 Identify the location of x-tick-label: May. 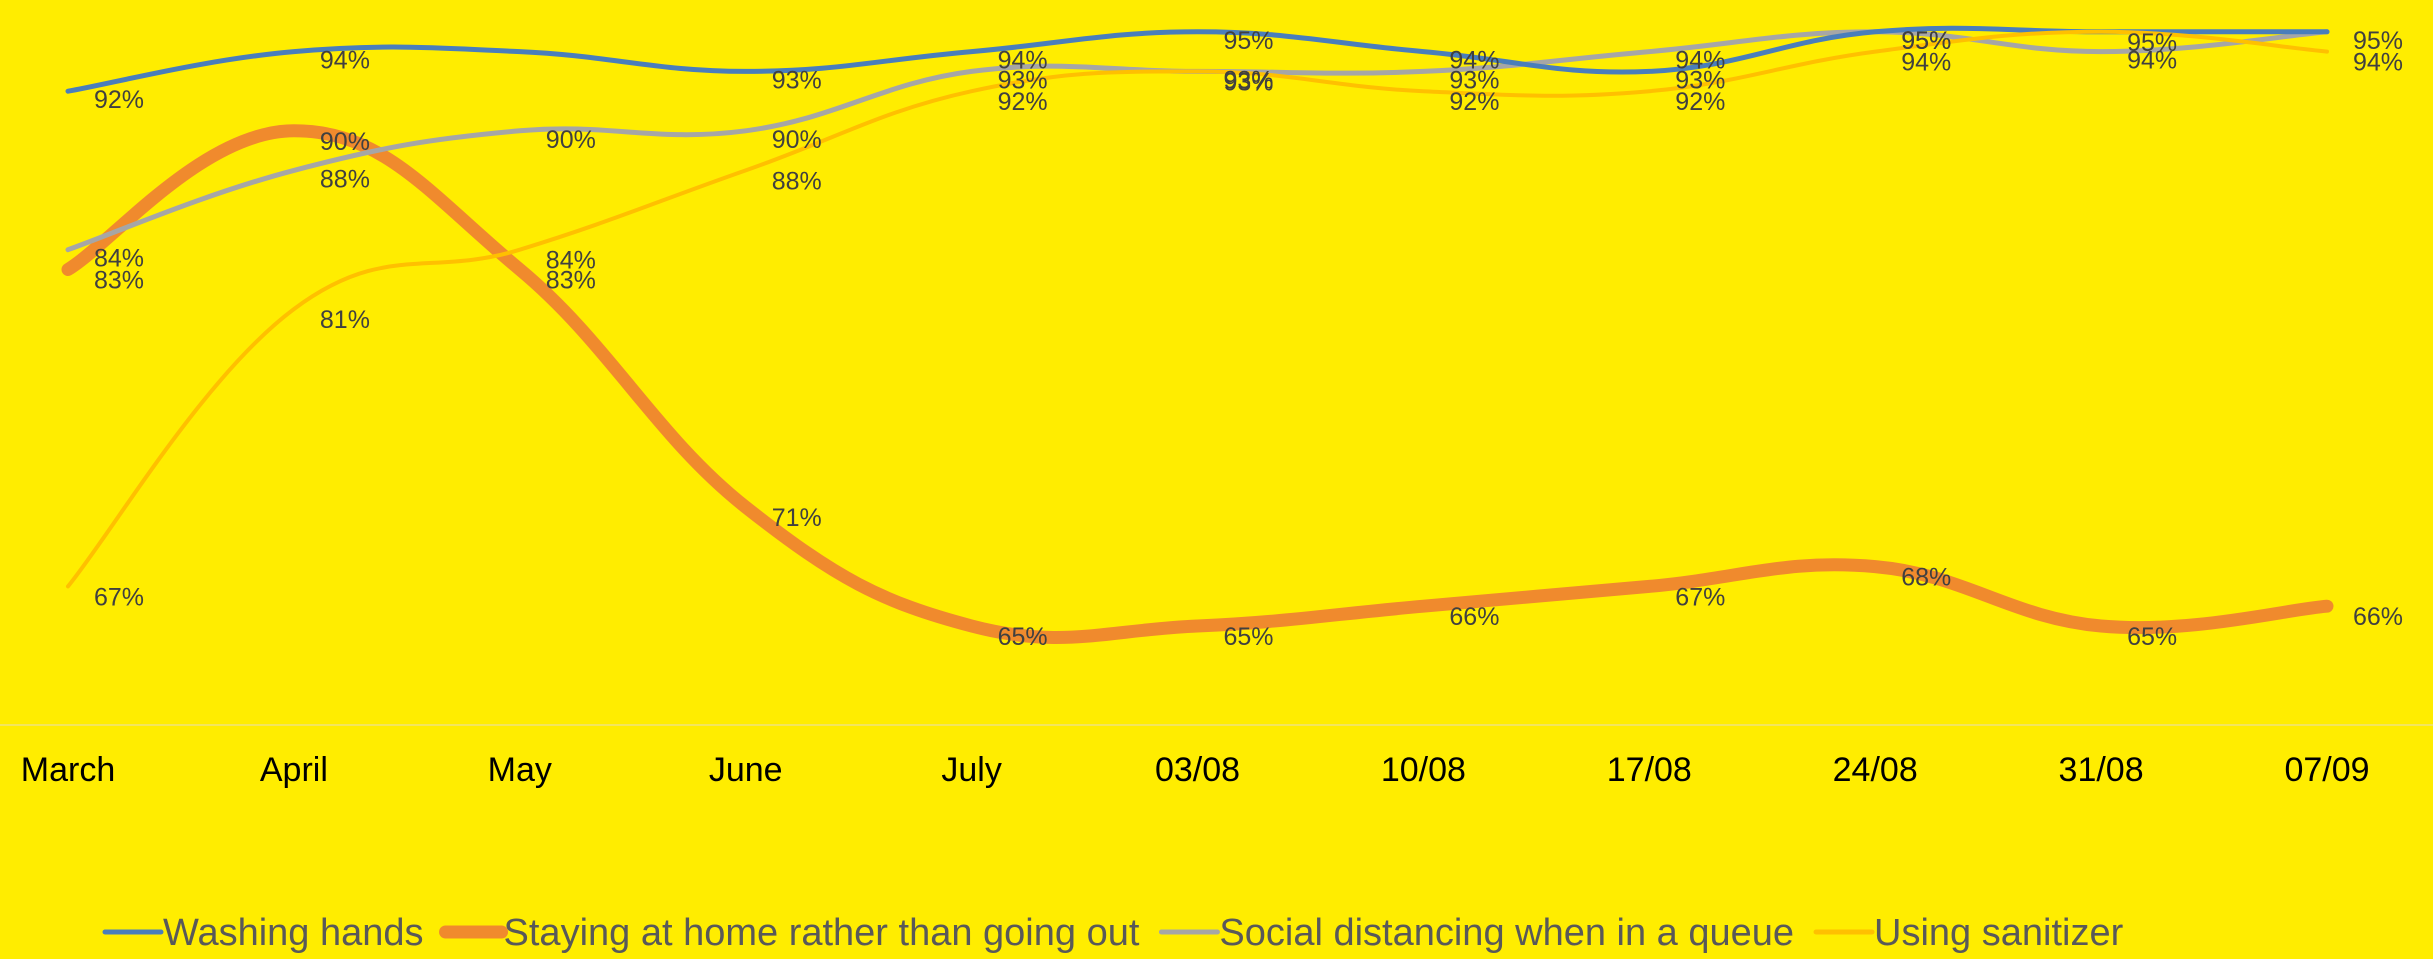
(520, 770).